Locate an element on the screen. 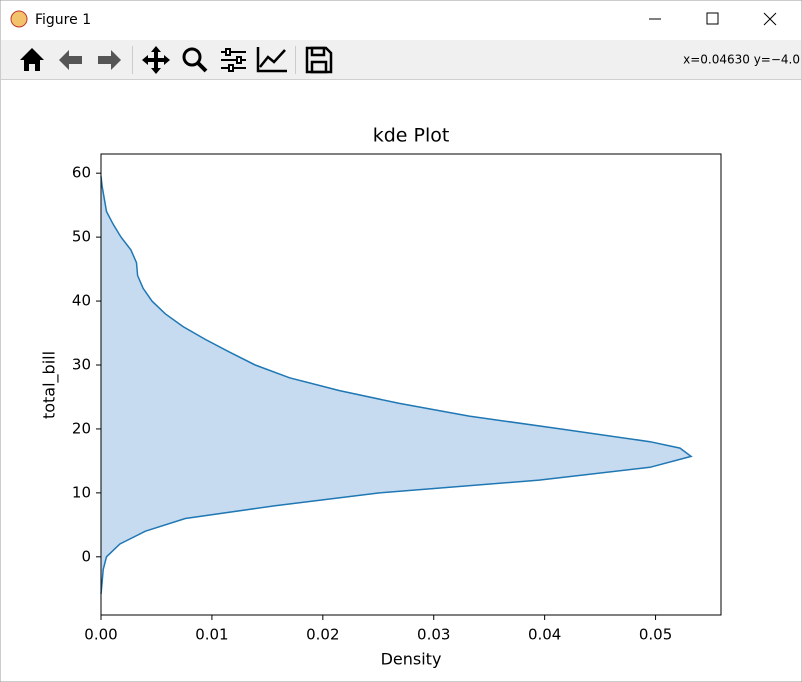 The width and height of the screenshot is (802, 682). window-title: Figure 1 is located at coordinates (63, 20).